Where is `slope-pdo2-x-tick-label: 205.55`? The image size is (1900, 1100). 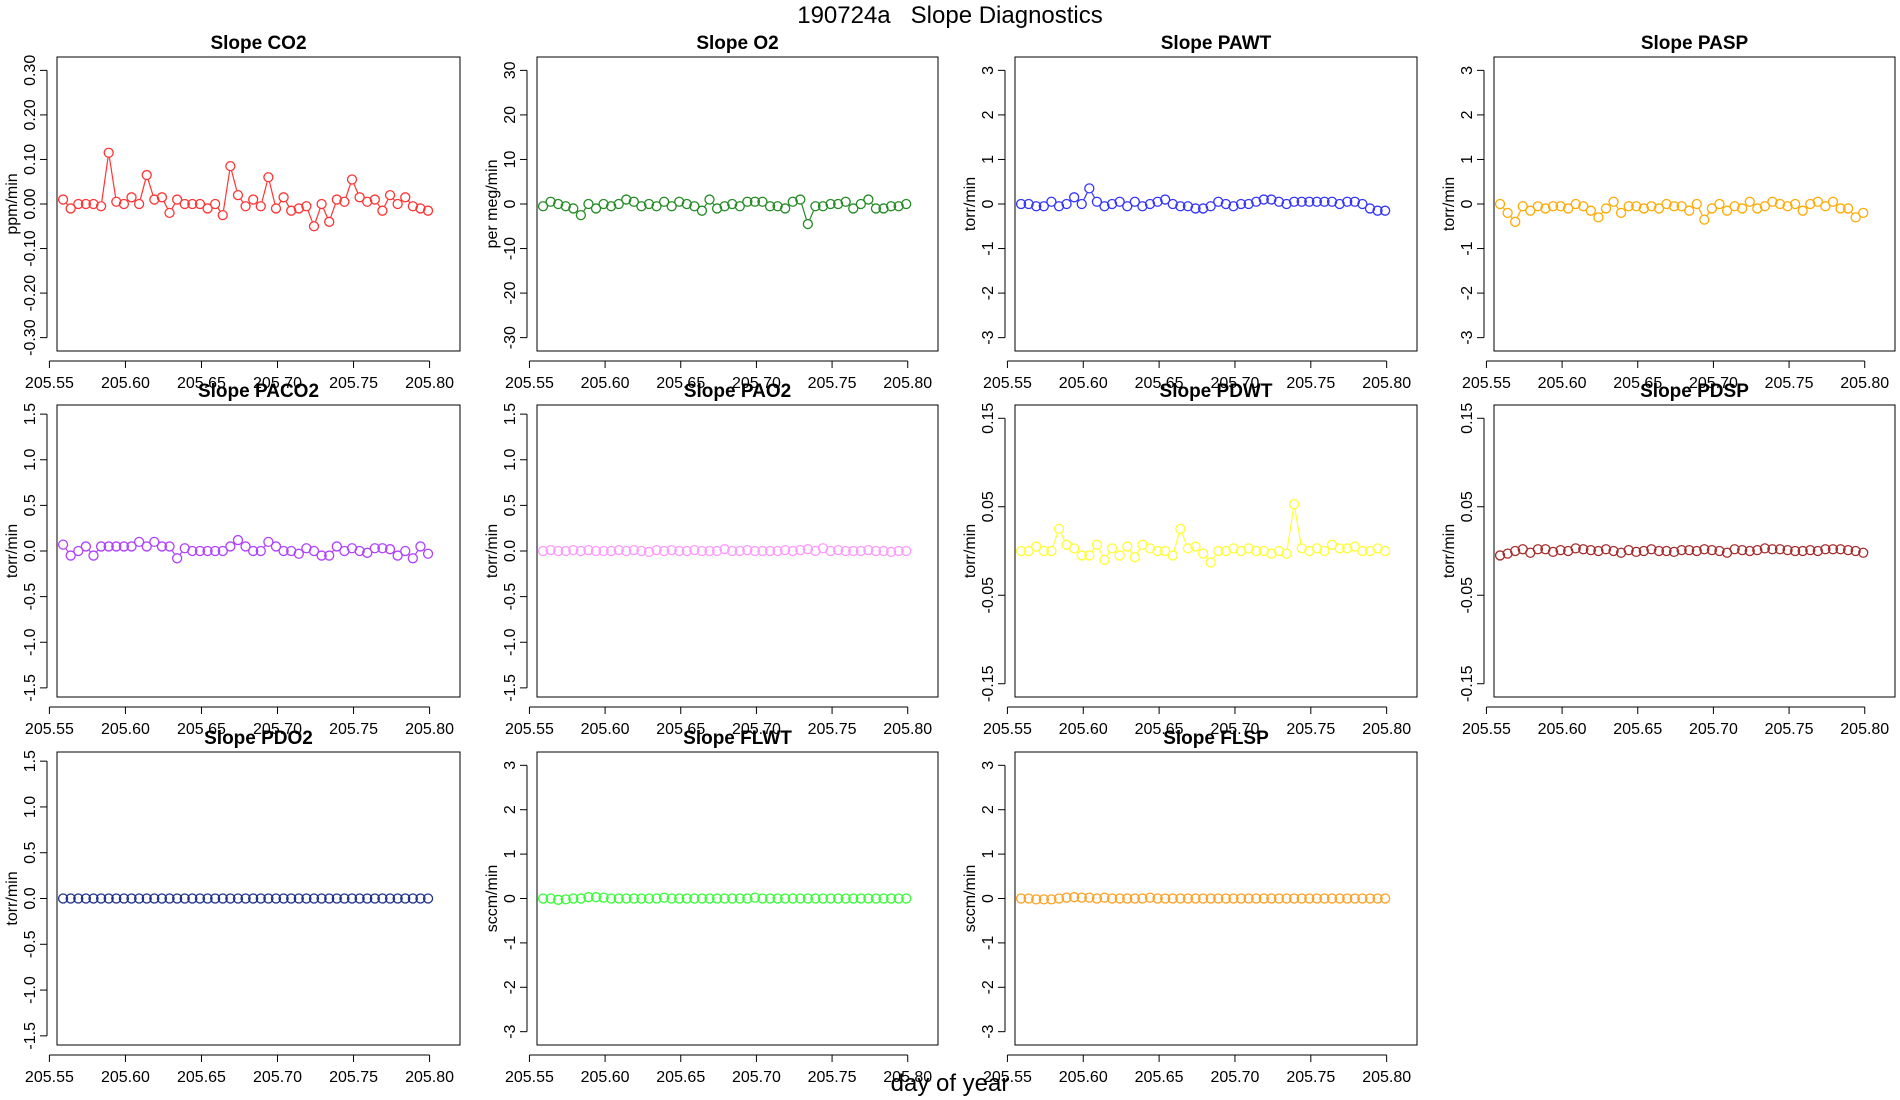
slope-pdo2-x-tick-label: 205.55 is located at coordinates (49, 1077).